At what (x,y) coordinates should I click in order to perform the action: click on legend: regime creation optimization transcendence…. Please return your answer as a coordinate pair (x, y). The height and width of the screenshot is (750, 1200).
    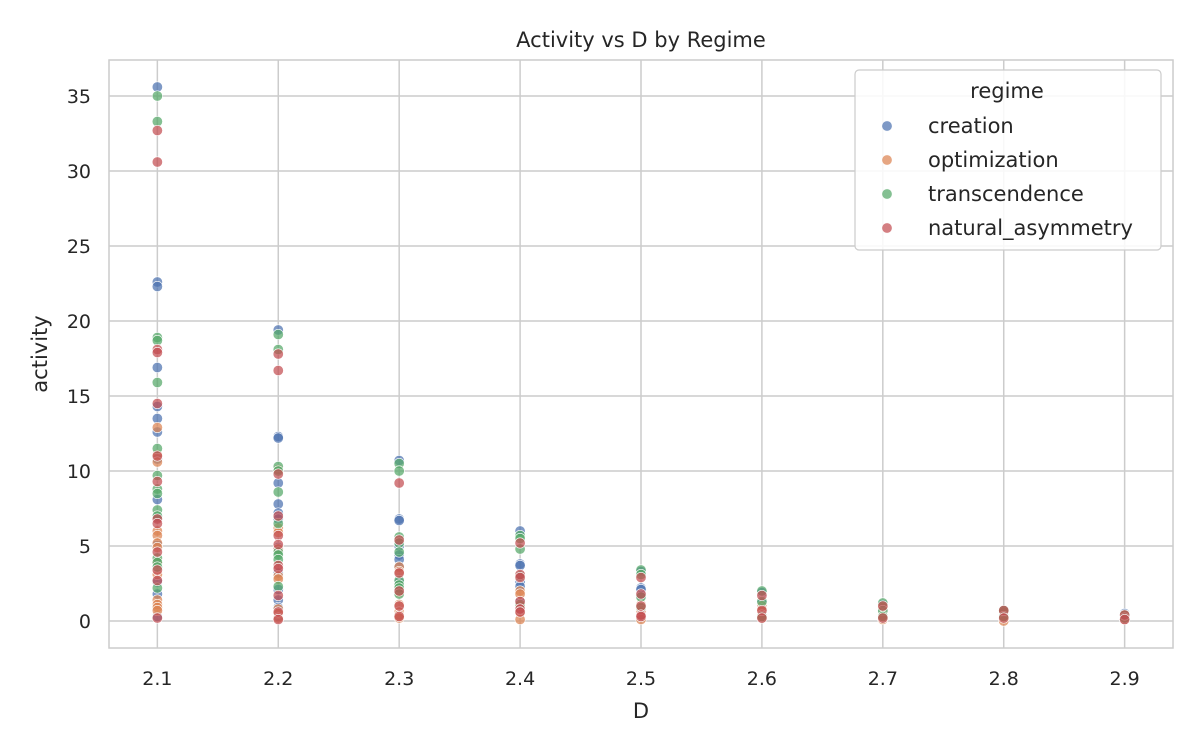
    Looking at the image, I should click on (1008, 160).